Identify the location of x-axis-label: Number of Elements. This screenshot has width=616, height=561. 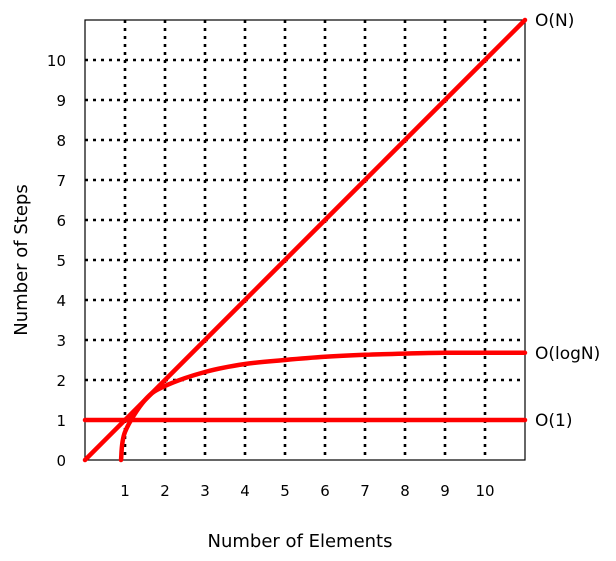
(299, 541).